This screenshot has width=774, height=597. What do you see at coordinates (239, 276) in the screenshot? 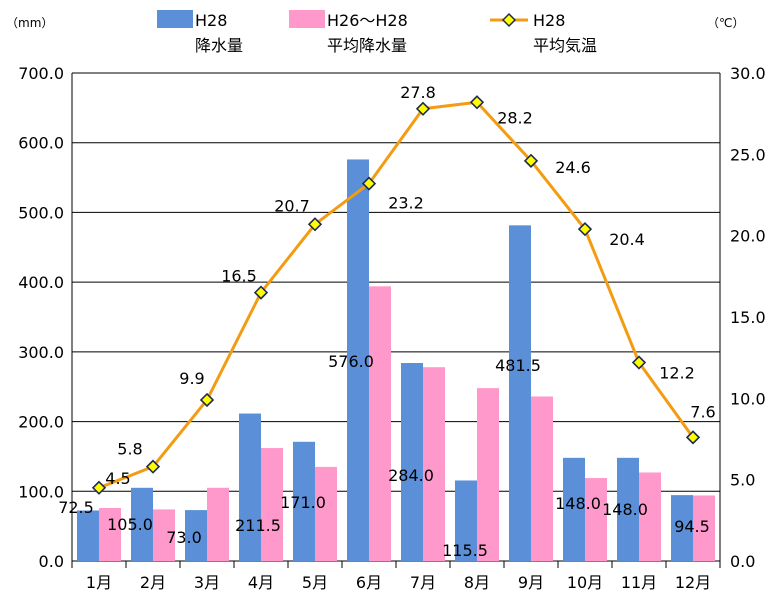
I see `temp-value-label: 16.5` at bounding box center [239, 276].